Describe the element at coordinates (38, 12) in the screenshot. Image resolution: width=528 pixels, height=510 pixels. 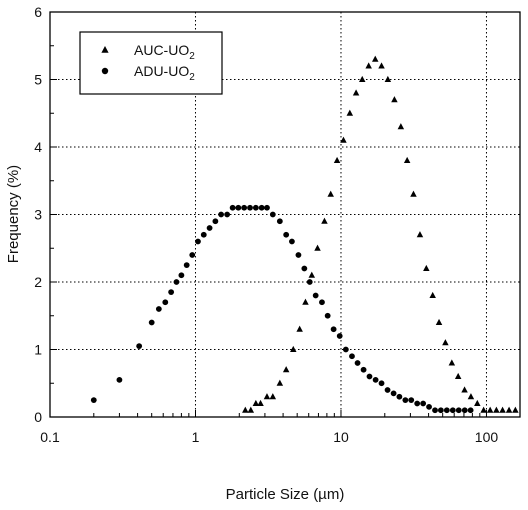
I see `y-tick-label: 6` at that location.